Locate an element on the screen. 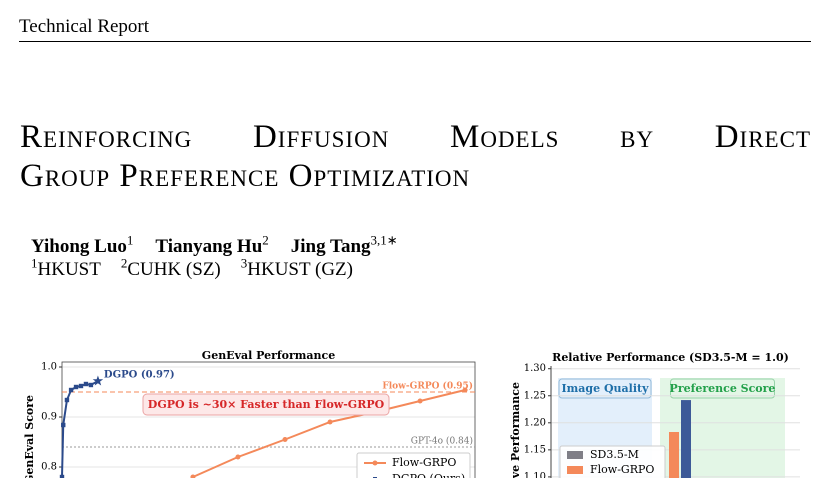  affiliation: 1HKUST is located at coordinates (66, 268).